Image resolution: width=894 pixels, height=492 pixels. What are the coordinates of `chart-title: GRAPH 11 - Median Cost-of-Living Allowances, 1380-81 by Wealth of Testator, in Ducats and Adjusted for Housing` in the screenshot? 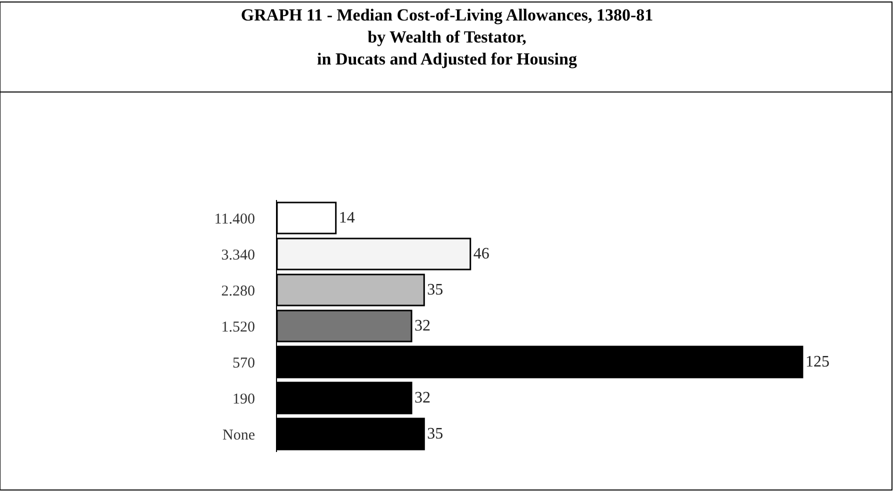 It's located at (447, 37).